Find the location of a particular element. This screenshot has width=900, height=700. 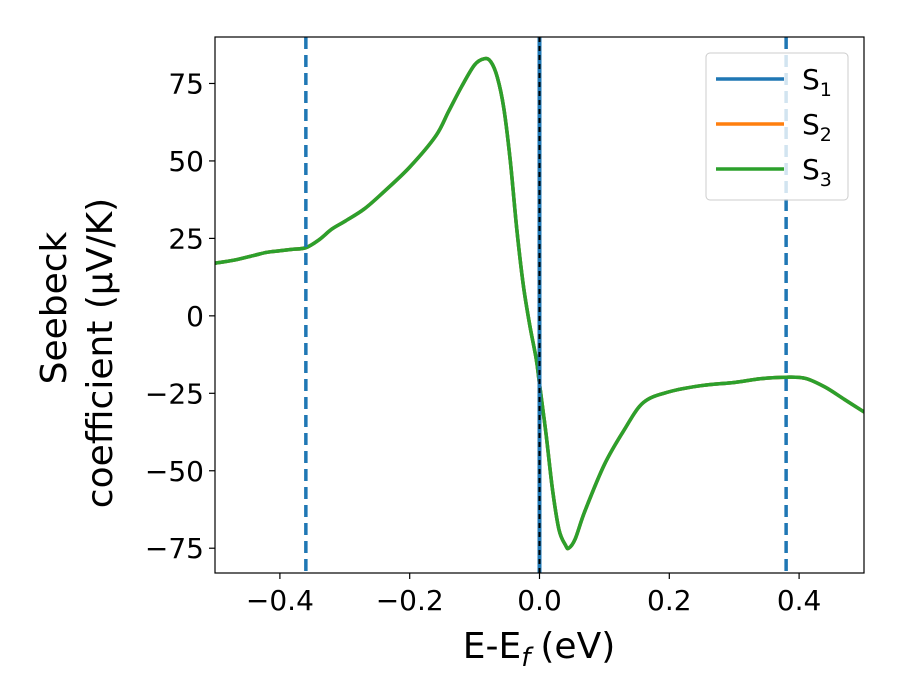

legend-label-2: S2 is located at coordinates (817, 127).